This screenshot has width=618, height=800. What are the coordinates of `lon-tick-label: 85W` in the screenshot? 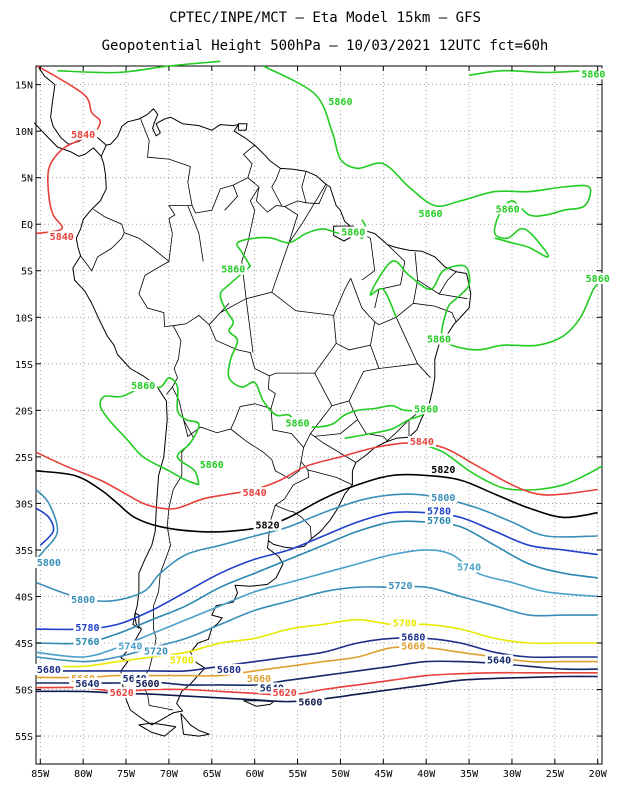 It's located at (40, 774).